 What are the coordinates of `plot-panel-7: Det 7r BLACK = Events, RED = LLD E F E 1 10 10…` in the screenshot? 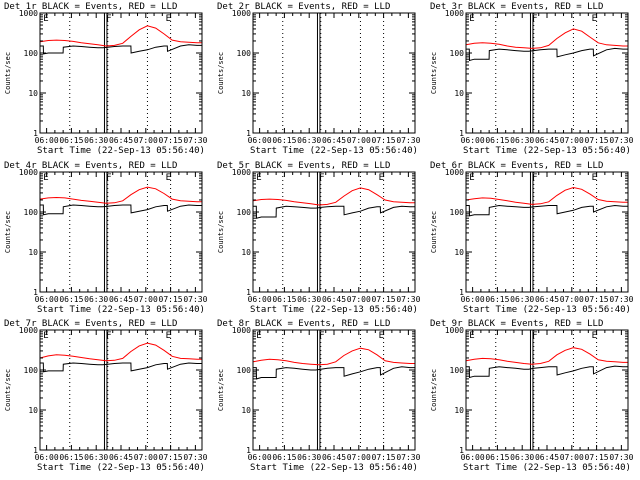 It's located at (106, 396).